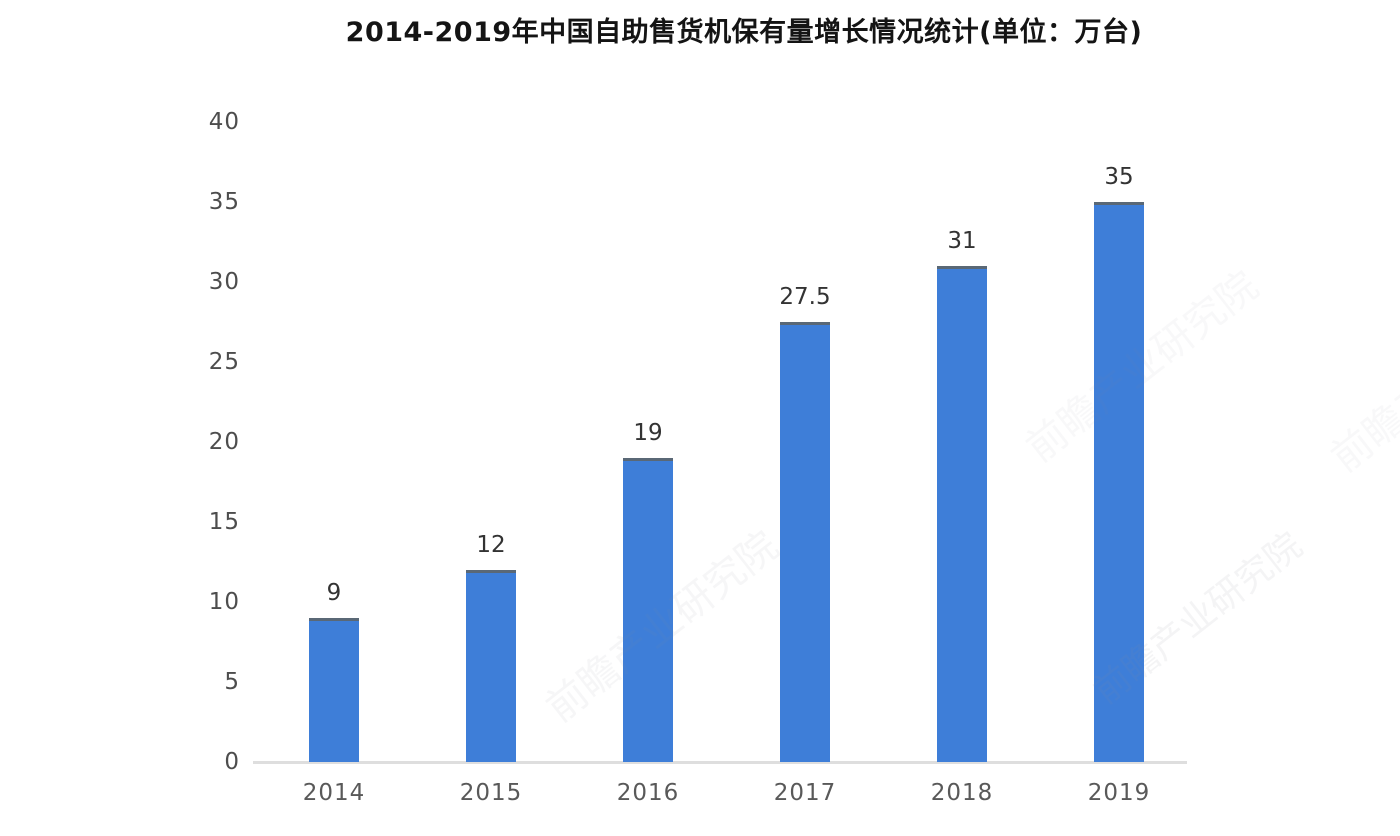  Describe the element at coordinates (334, 793) in the screenshot. I see `x-axis-tick-label: 2014` at that location.